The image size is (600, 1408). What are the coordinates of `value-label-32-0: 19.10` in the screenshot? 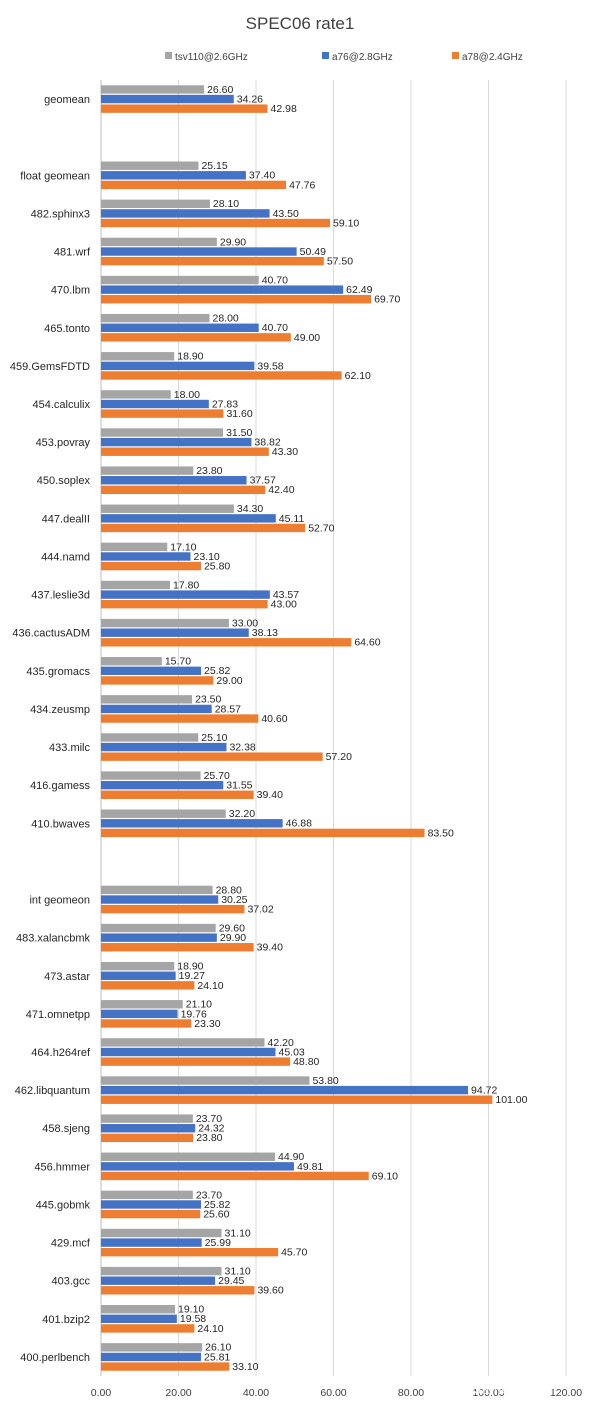 It's located at (191, 1310).